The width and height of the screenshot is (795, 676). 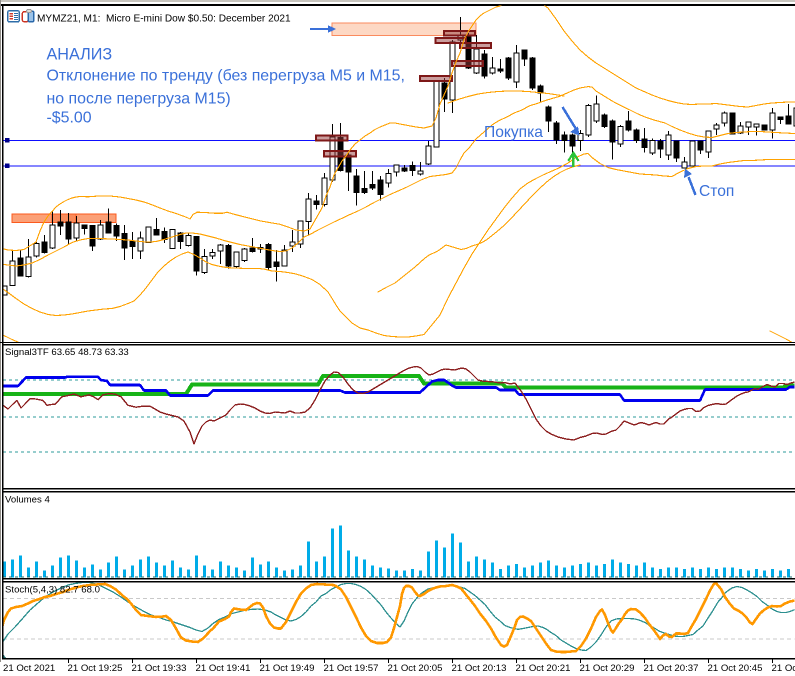 What do you see at coordinates (513, 132) in the screenshot?
I see `svg-text: Покупка` at bounding box center [513, 132].